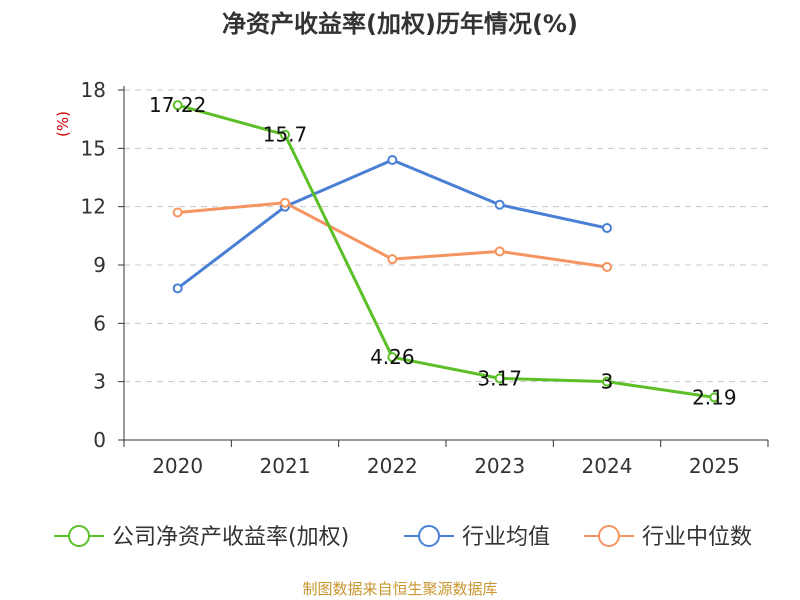 The image size is (800, 600). What do you see at coordinates (99, 382) in the screenshot?
I see `y-tick-label: 3` at bounding box center [99, 382].